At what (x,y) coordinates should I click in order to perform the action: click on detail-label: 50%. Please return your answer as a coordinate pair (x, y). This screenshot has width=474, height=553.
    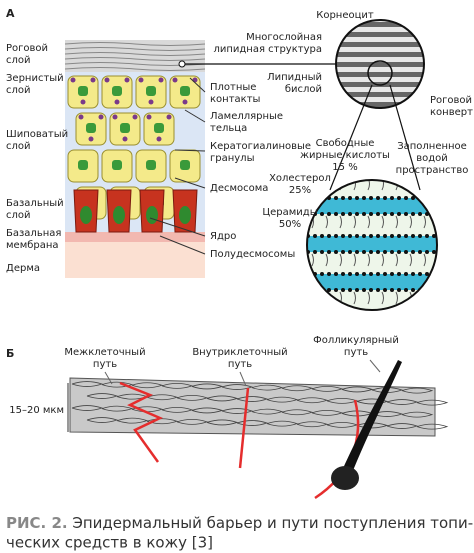
    Looking at the image, I should click on (290, 224).